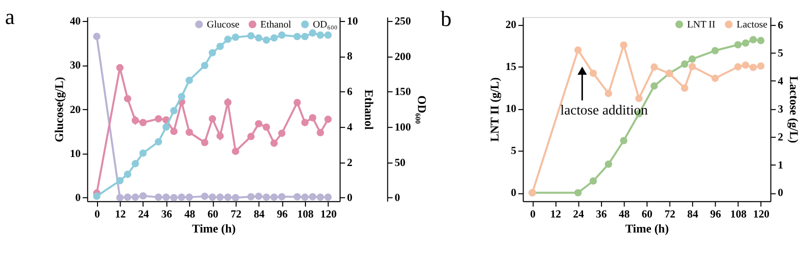 This screenshot has width=802, height=262. Describe the element at coordinates (781, 53) in the screenshot. I see `y2-tick-label: 5` at that location.